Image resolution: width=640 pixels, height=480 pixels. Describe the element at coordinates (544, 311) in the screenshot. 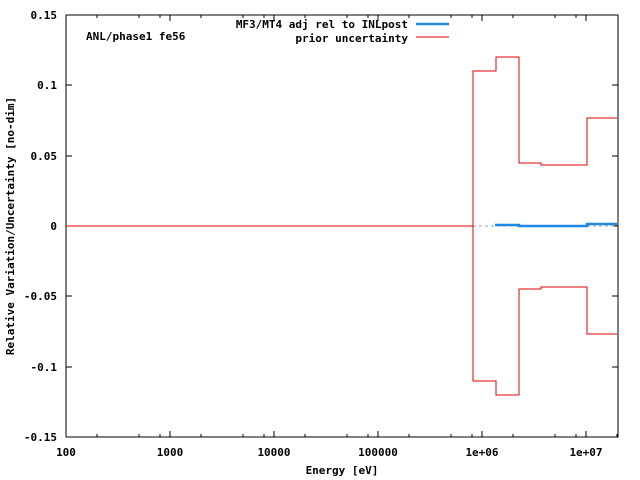

I see `series-prior-uncertainty-lower` at that location.